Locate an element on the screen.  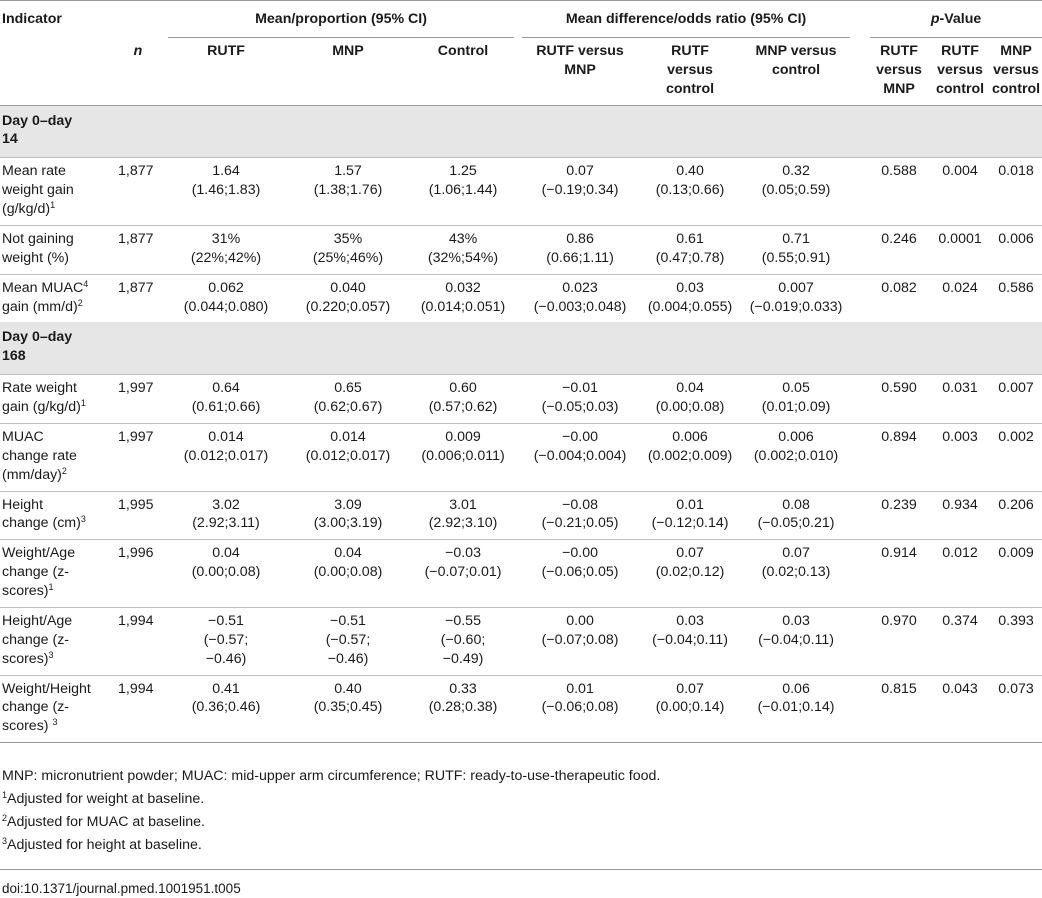
control-value: −0.55 (−0.60; −0.49) is located at coordinates (463, 640).